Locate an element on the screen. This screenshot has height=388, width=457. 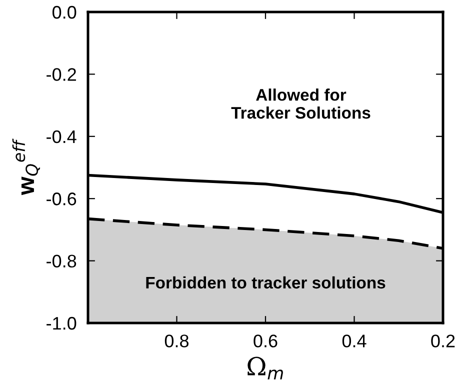
y-tick-label: -0.6 is located at coordinates (61, 199).